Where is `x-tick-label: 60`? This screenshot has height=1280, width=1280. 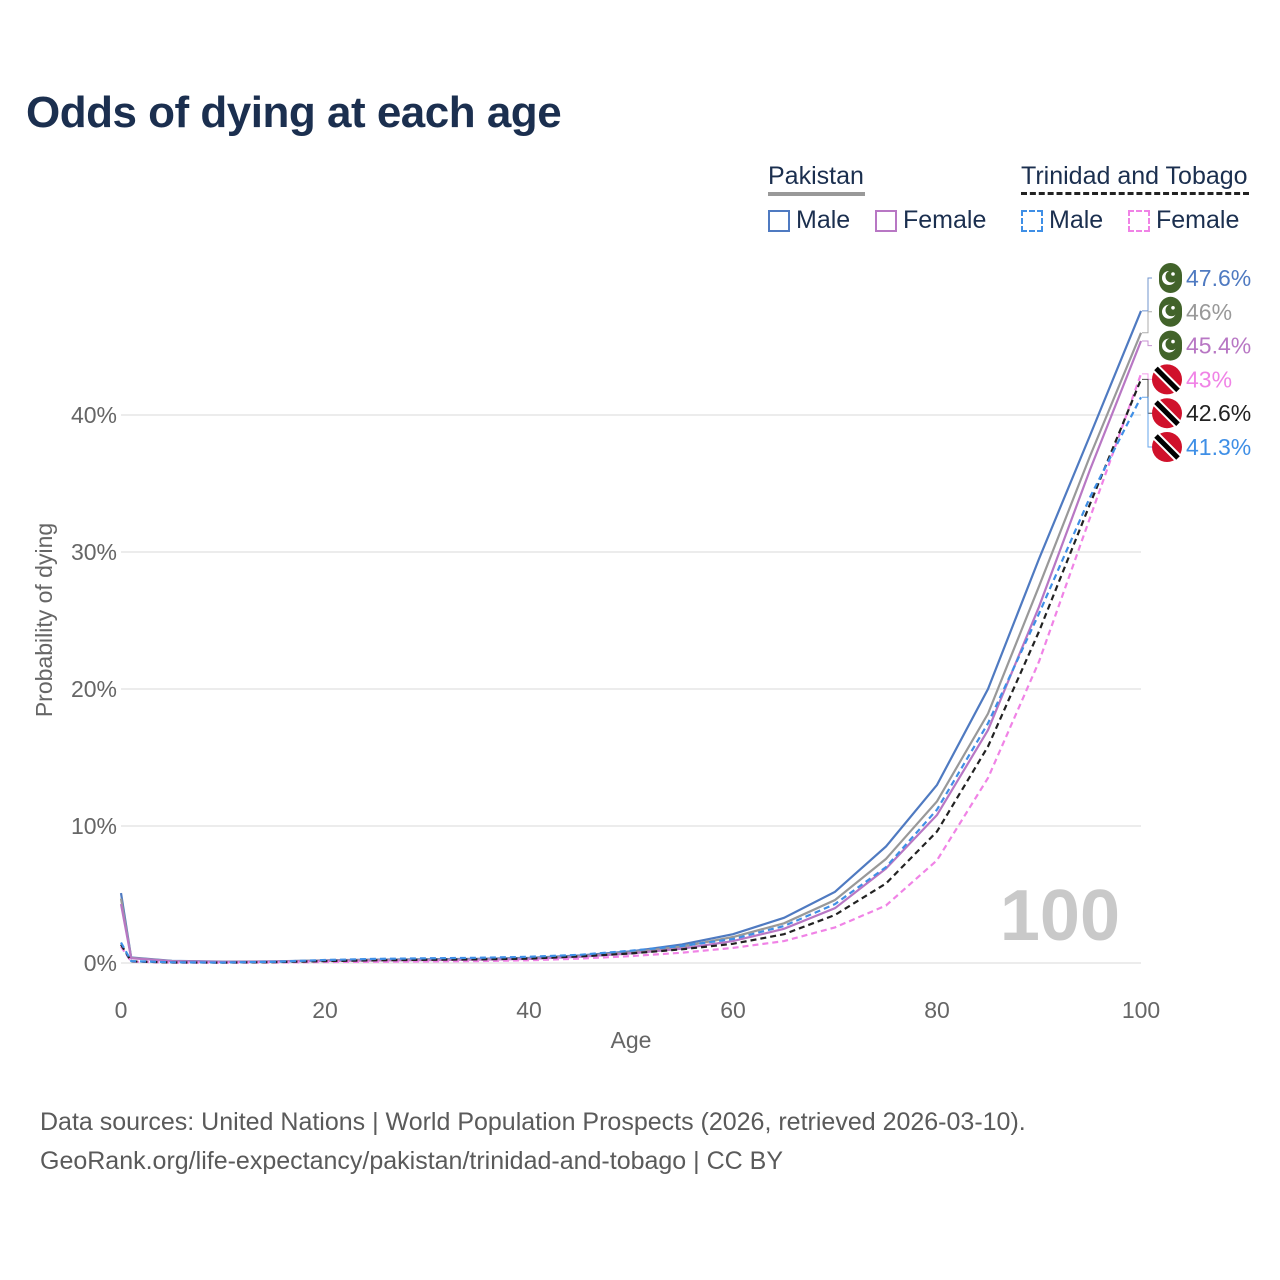
x-tick-label: 60 is located at coordinates (733, 1010).